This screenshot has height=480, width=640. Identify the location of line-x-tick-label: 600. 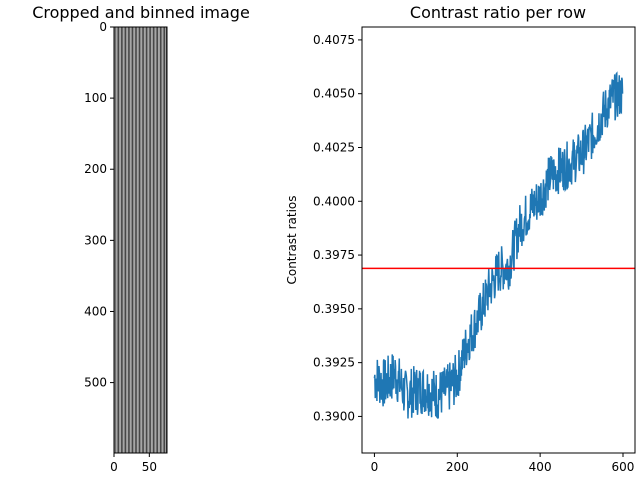
(623, 467).